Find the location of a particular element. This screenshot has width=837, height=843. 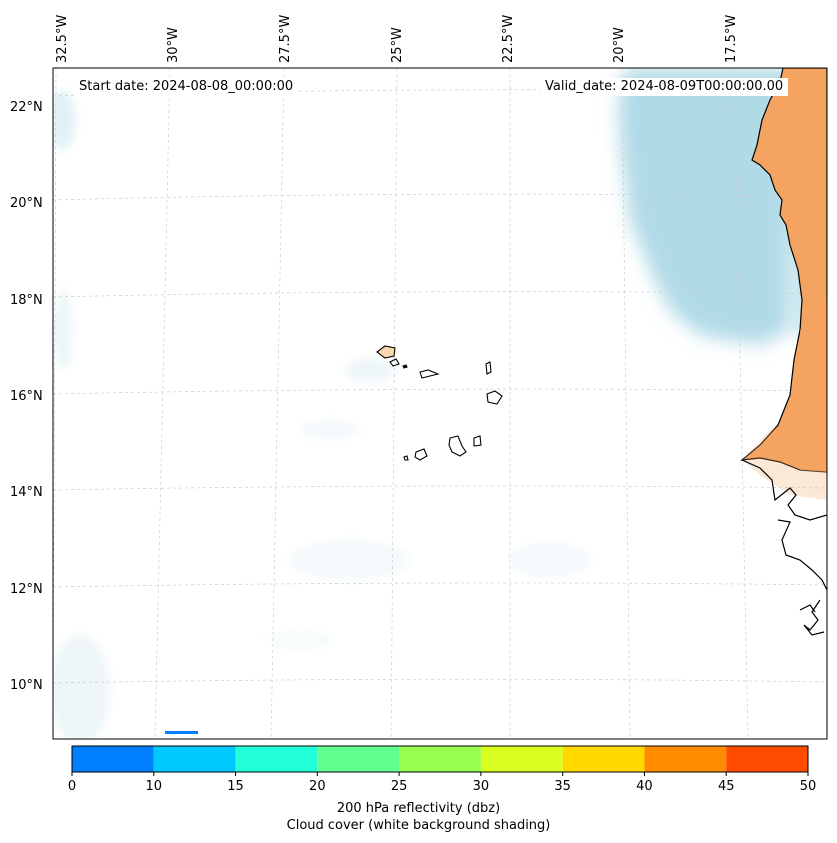

island-sal is located at coordinates (488, 368).